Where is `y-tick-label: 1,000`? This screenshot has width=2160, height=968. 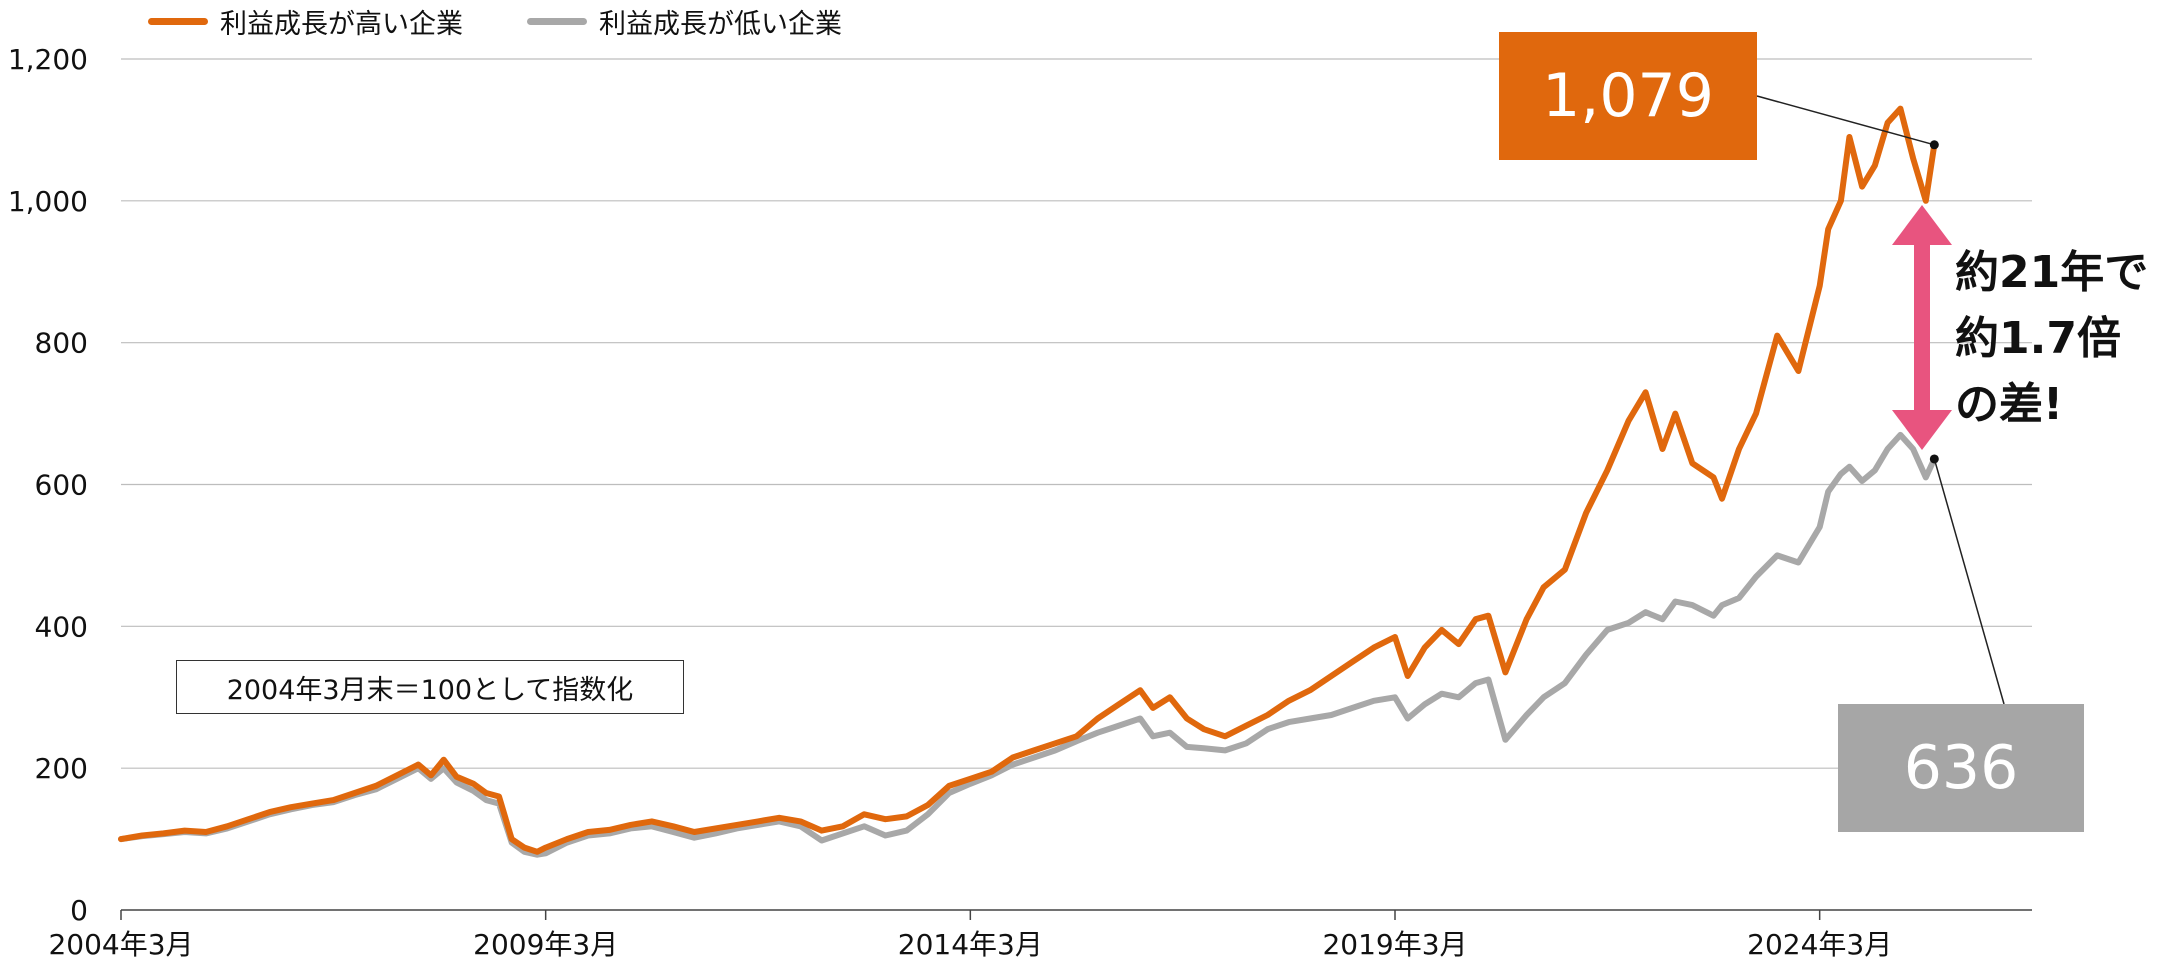
y-tick-label: 1,000 is located at coordinates (48, 201).